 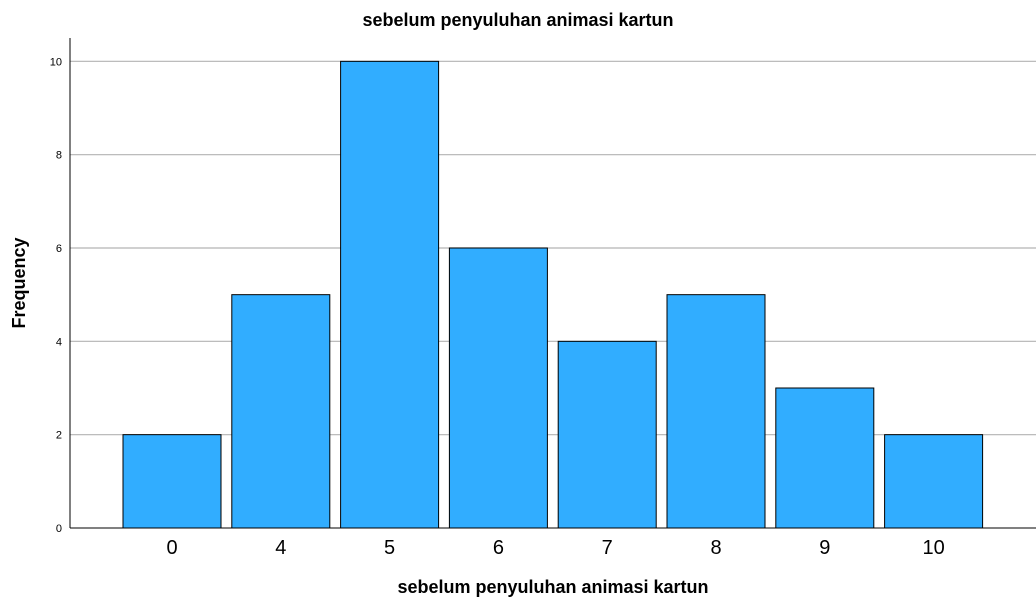 What do you see at coordinates (56, 295) in the screenshot?
I see `y-tick-labels: 0 2 4 6 8 10` at bounding box center [56, 295].